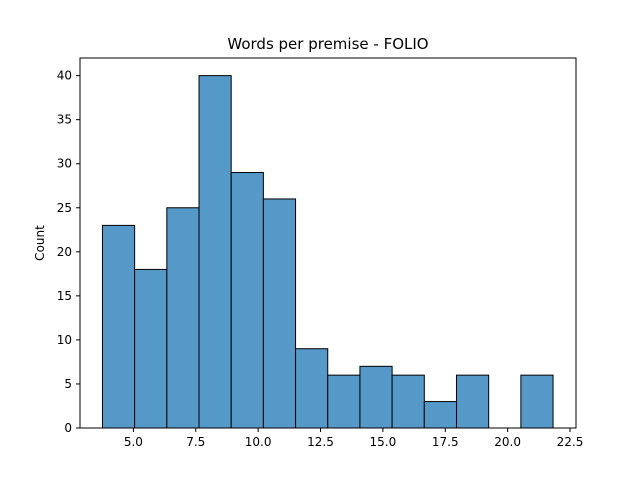 This screenshot has height=480, width=640. What do you see at coordinates (40, 243) in the screenshot?
I see `y-axis-label: Count` at bounding box center [40, 243].